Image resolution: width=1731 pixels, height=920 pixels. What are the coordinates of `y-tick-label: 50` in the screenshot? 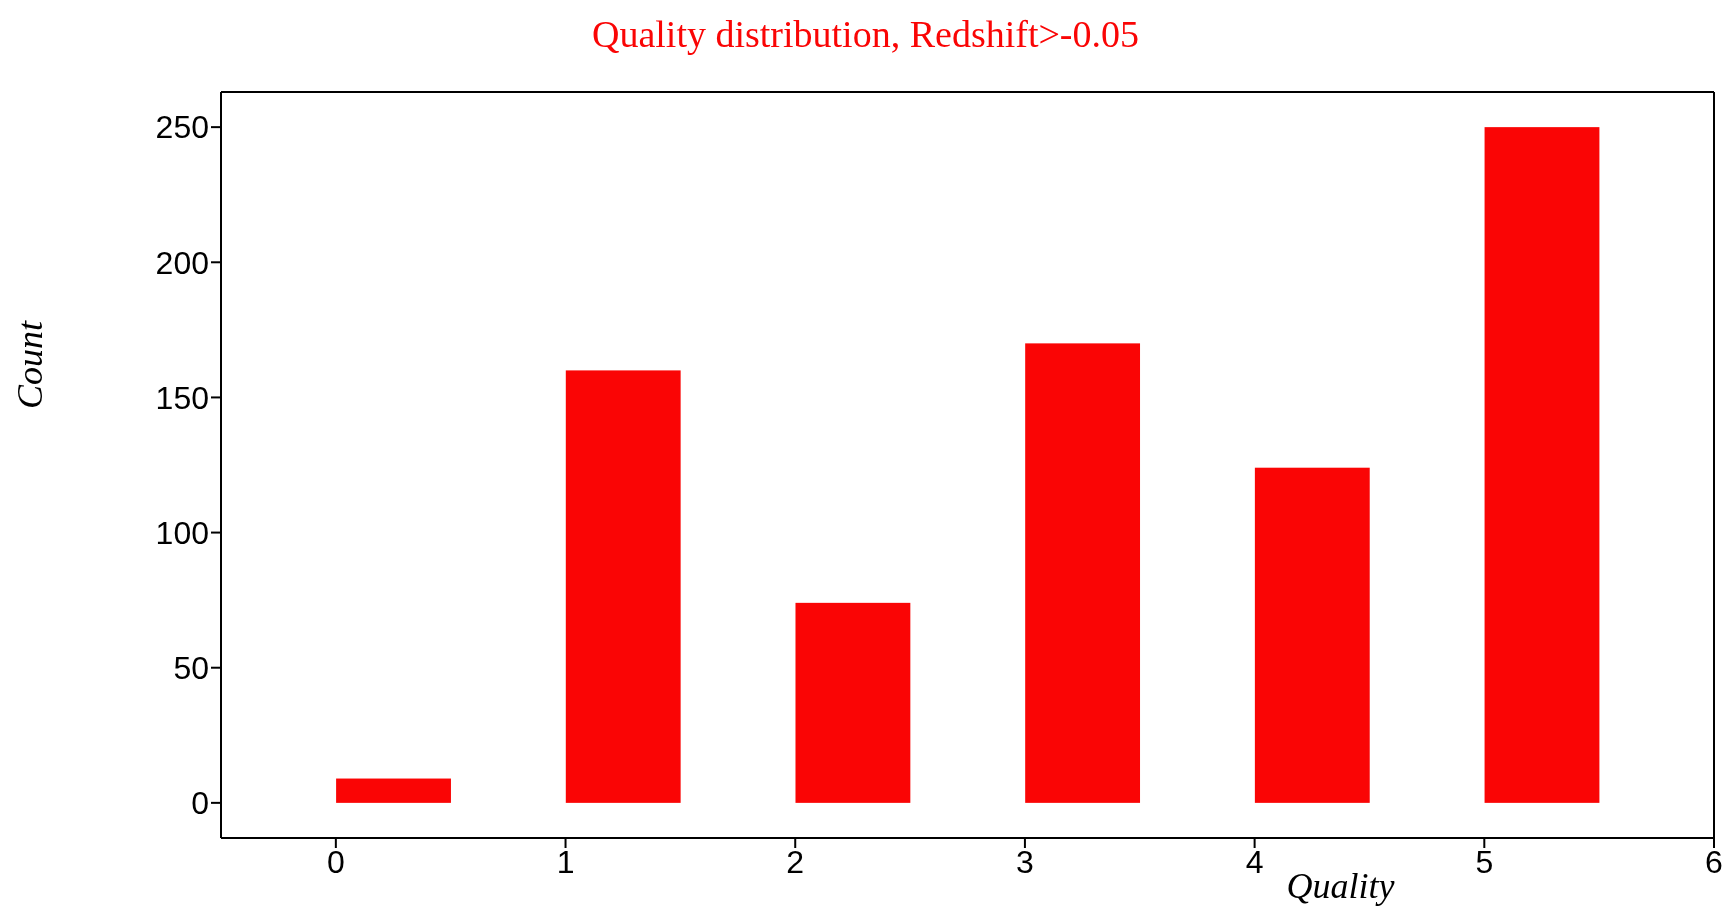 It's located at (191, 668).